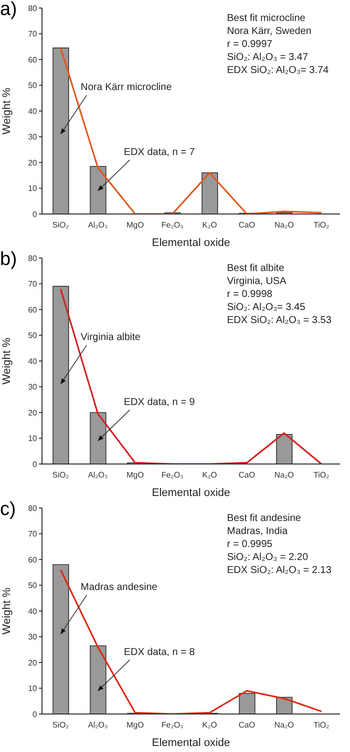 The width and height of the screenshot is (350, 752). Describe the element at coordinates (8, 259) in the screenshot. I see `chart-title: b)` at that location.